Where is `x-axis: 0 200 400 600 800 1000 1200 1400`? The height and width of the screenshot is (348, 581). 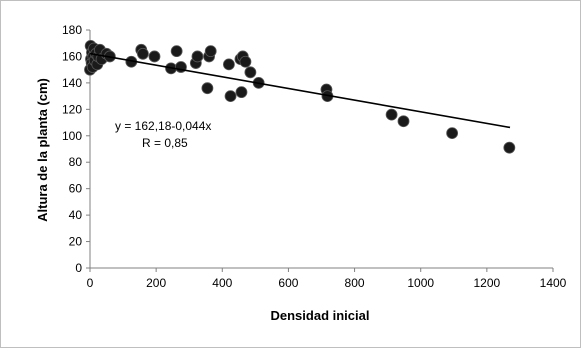
x-axis: 0 200 400 600 800 1000 1200 1400 is located at coordinates (327, 278).